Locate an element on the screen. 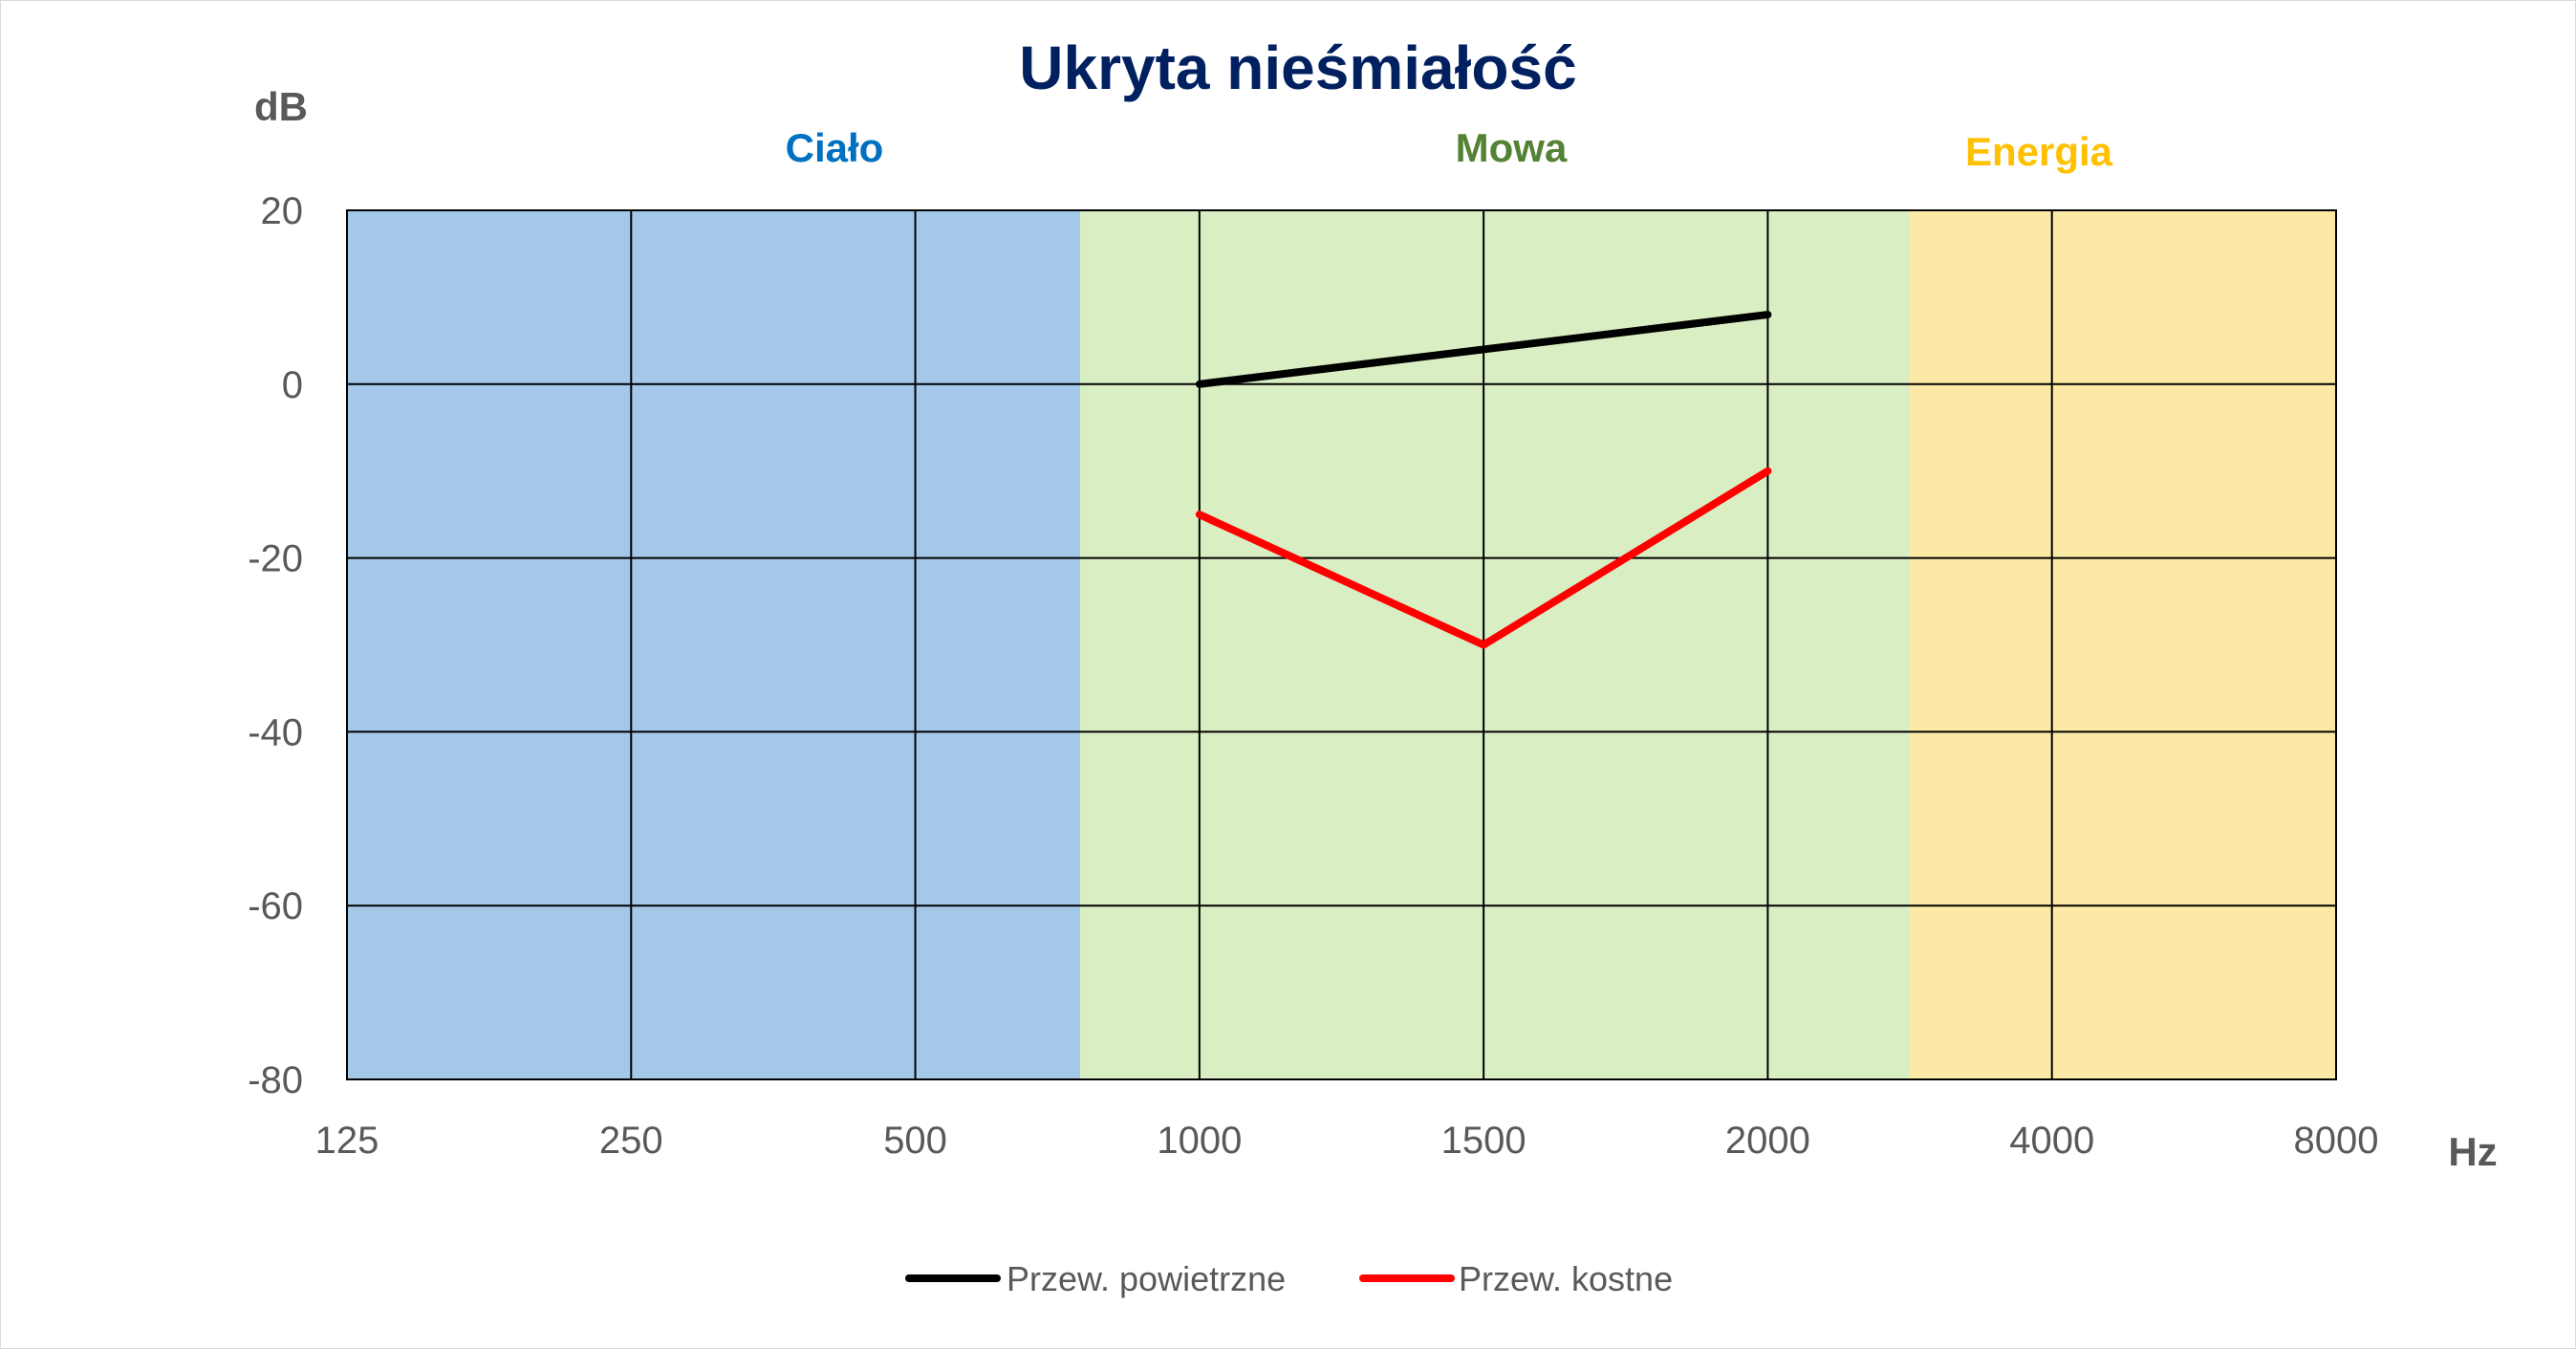 This screenshot has width=2576, height=1350. y-tick-label-1: 20 is located at coordinates (282, 211).